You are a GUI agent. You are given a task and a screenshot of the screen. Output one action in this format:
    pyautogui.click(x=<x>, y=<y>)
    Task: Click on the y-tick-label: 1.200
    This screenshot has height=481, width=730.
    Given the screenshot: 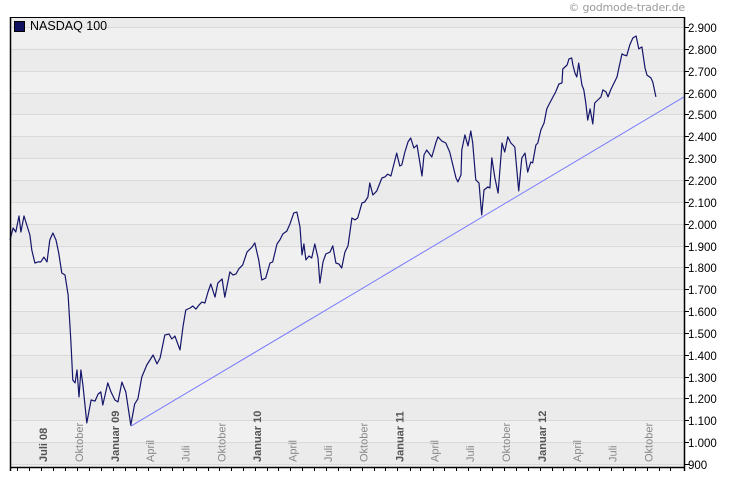 What is the action you would take?
    pyautogui.click(x=702, y=400)
    